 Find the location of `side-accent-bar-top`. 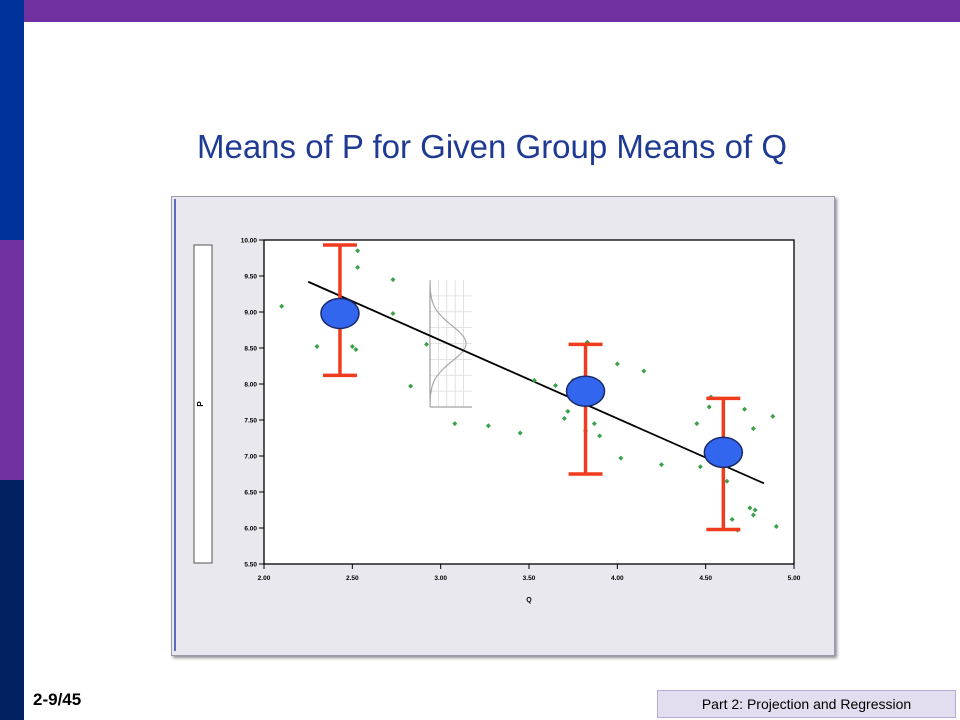

side-accent-bar-top is located at coordinates (12, 120).